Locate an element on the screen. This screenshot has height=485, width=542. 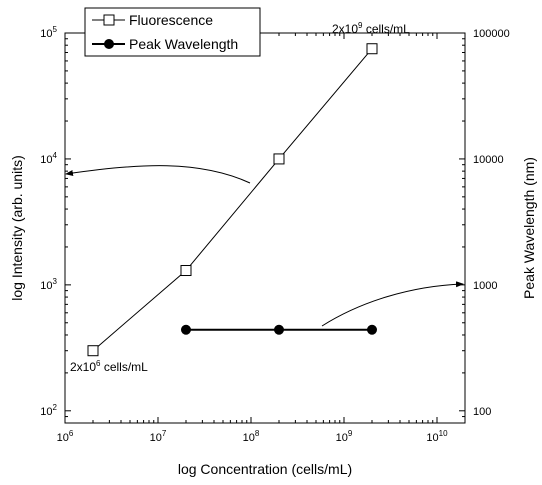
y-tick-label: 10⁵ is located at coordinates (48, 32).